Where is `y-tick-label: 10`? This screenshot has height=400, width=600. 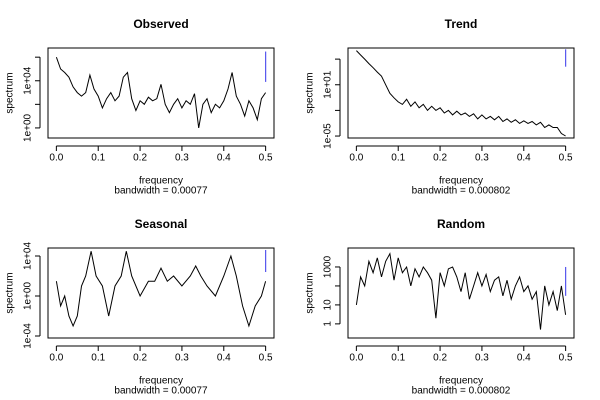
y-tick-label: 10 is located at coordinates (328, 305).